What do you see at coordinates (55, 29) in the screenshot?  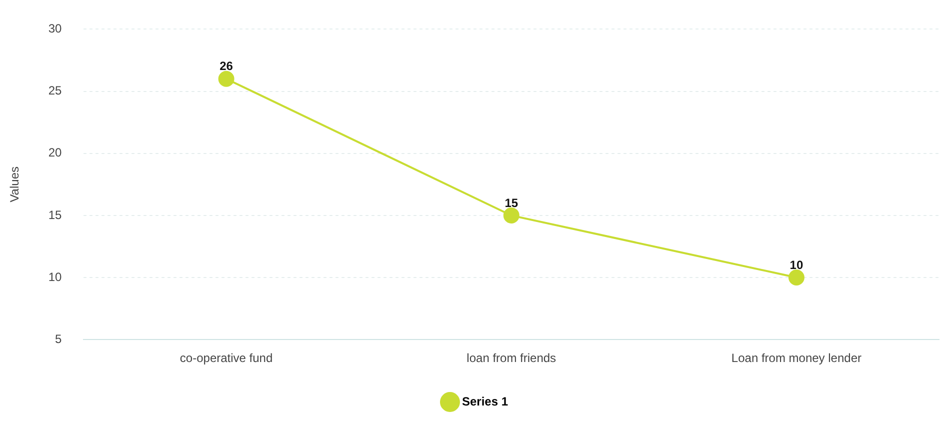 I see `y-tick-label: 30` at bounding box center [55, 29].